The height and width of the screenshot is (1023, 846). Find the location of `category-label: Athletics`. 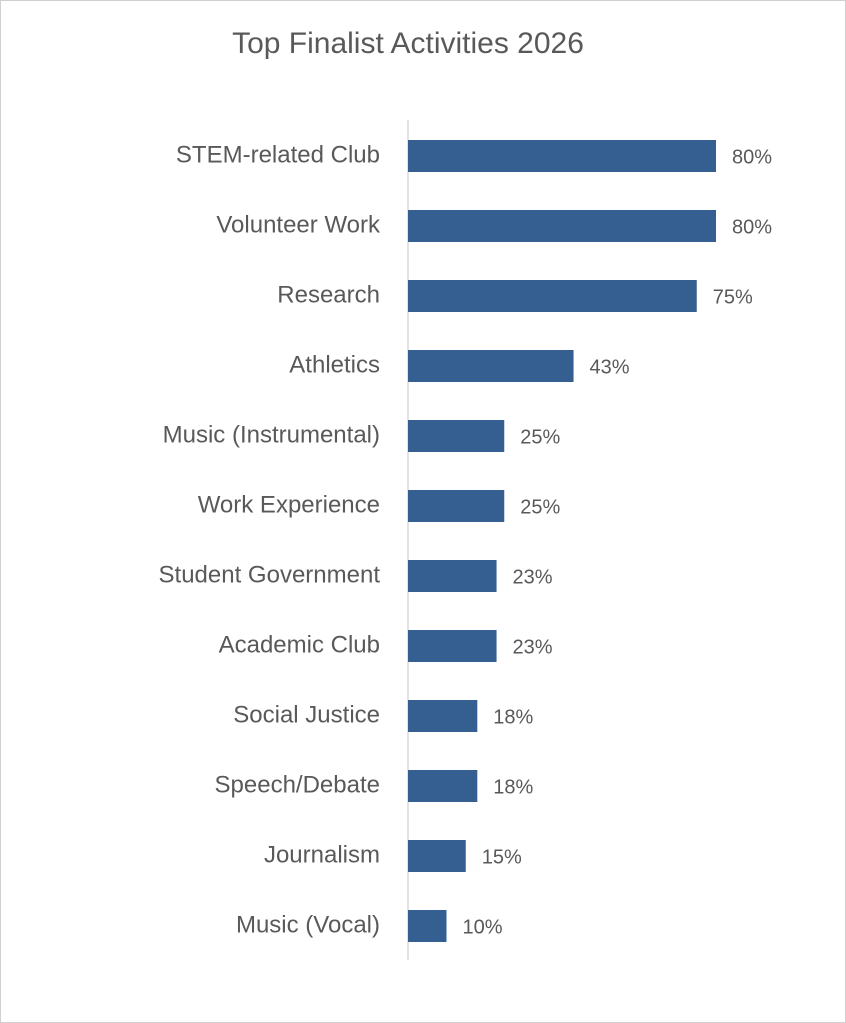

category-label: Athletics is located at coordinates (334, 364).